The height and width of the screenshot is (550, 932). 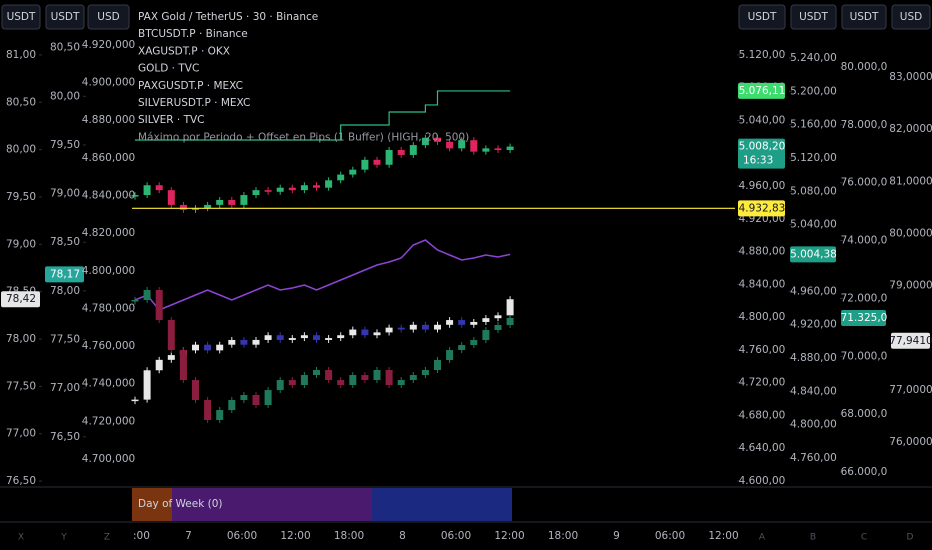 What do you see at coordinates (21, 55) in the screenshot?
I see `y-tick-label: 81,00` at bounding box center [21, 55].